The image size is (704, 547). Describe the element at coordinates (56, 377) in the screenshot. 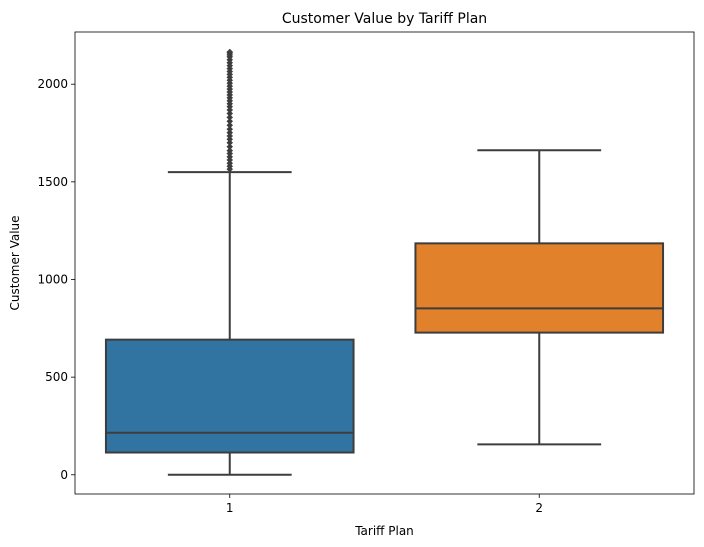

I see `y-tick-label: 500` at that location.